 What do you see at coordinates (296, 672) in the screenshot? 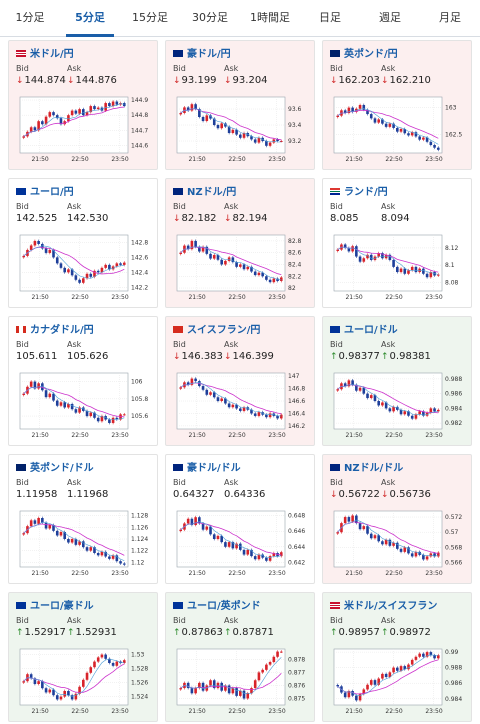
I see `y-tick-label: 0.877` at bounding box center [296, 672].